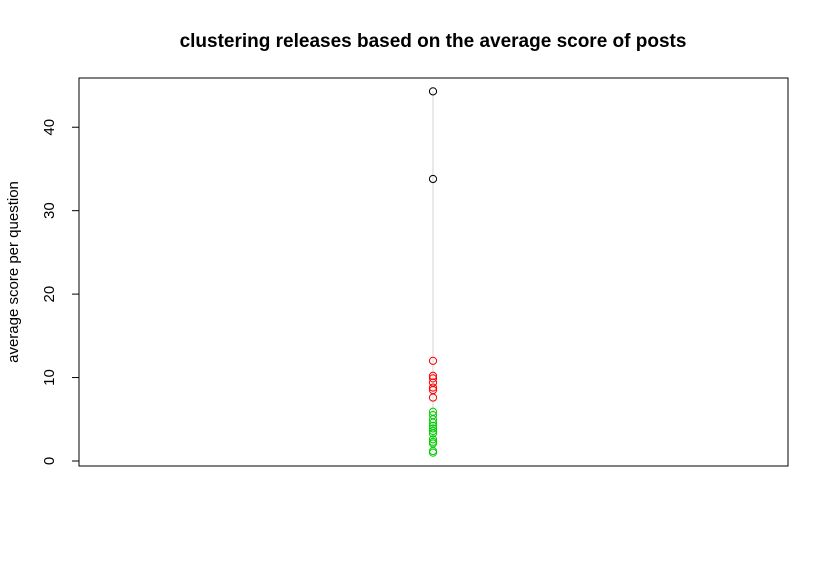  What do you see at coordinates (49, 127) in the screenshot?
I see `y-tick-label: 40` at bounding box center [49, 127].